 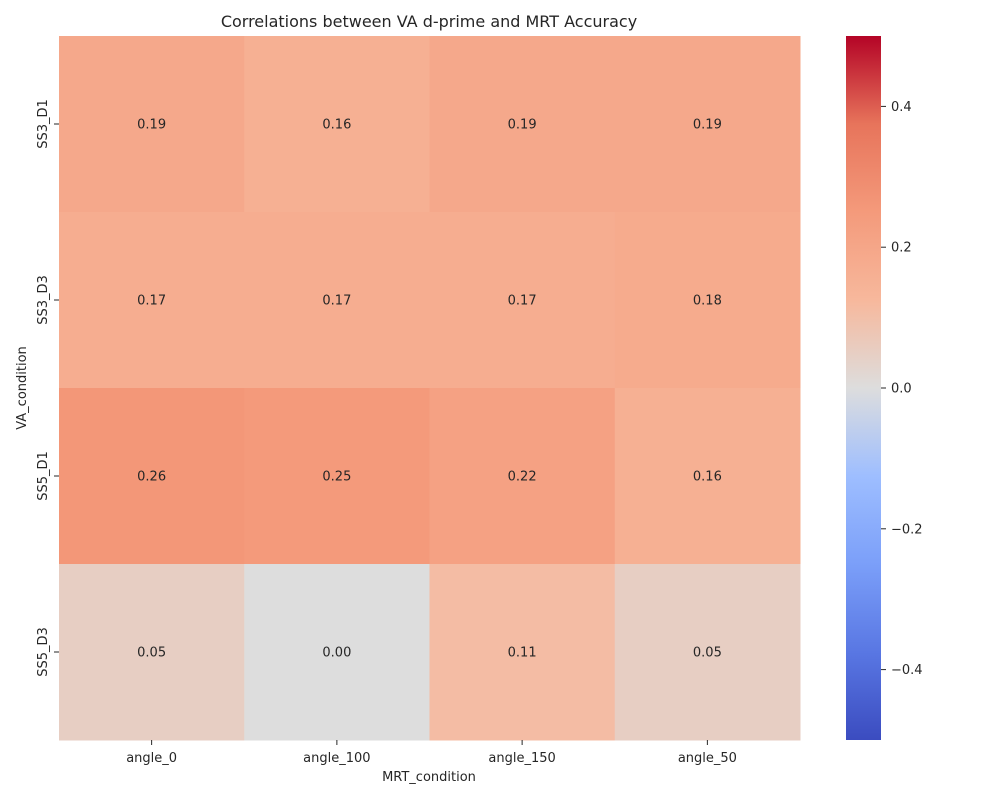 I want to click on colorbar-tick-label: −0.4, so click(x=907, y=670).